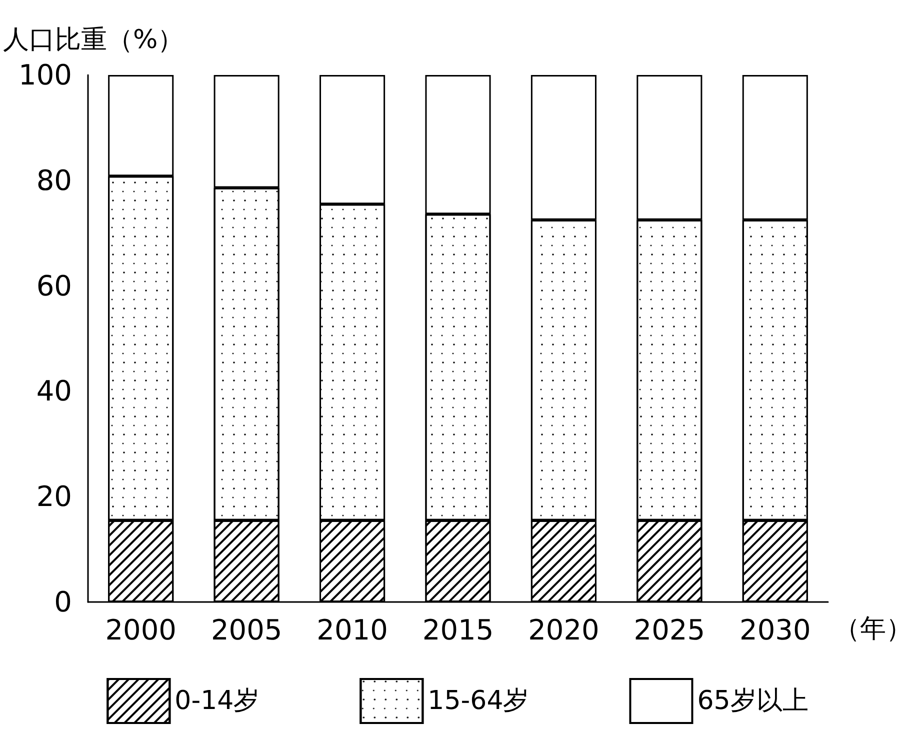 The image size is (915, 737). Describe the element at coordinates (670, 630) in the screenshot. I see `x-tick-label: 2025` at that location.